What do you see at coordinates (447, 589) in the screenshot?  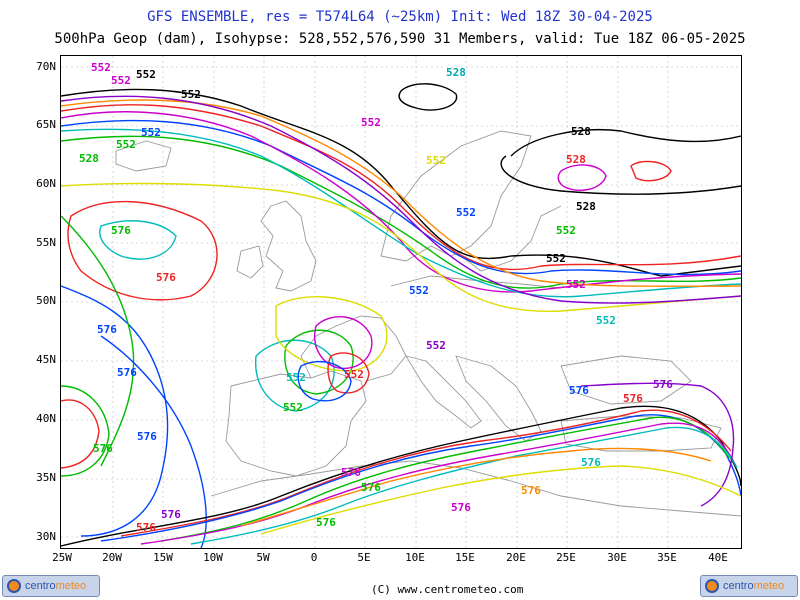 I see `copyright-text: (C) www.centrometeo.com` at bounding box center [447, 589].